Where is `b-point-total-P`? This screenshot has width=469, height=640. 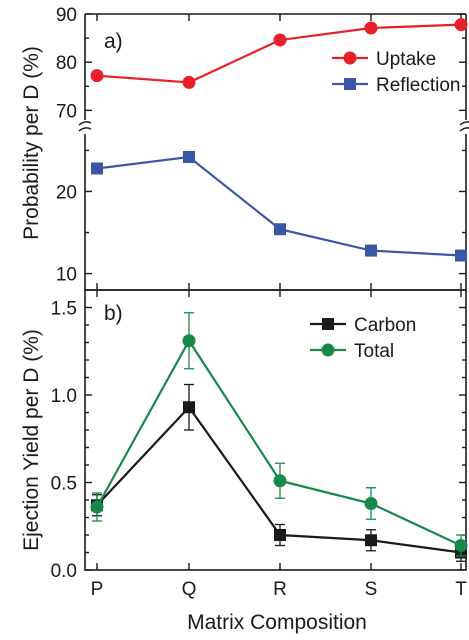 b-point-total-P is located at coordinates (97, 507).